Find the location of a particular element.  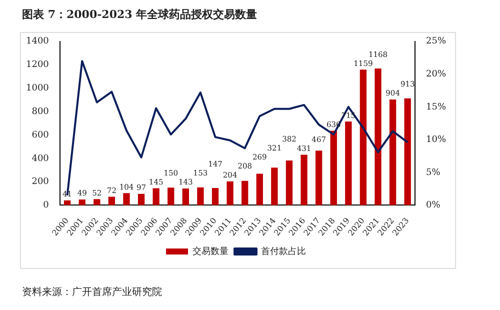

legend-label: 首付款占比 is located at coordinates (283, 251).